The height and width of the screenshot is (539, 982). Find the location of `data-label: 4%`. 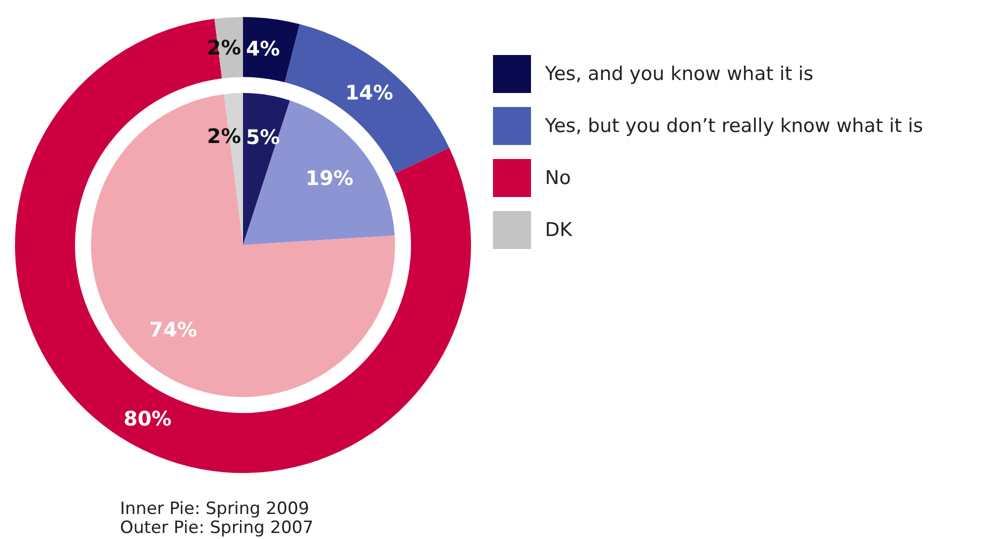

data-label: 4% is located at coordinates (263, 48).